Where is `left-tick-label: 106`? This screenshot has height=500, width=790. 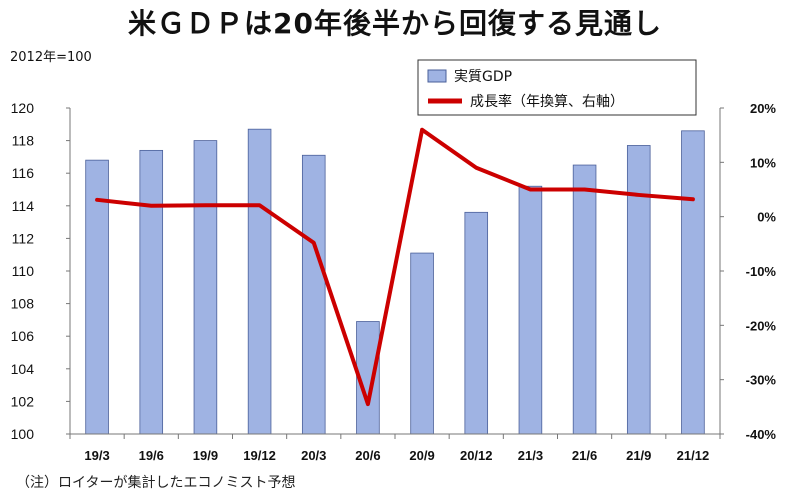
left-tick-label: 106 is located at coordinates (23, 336).